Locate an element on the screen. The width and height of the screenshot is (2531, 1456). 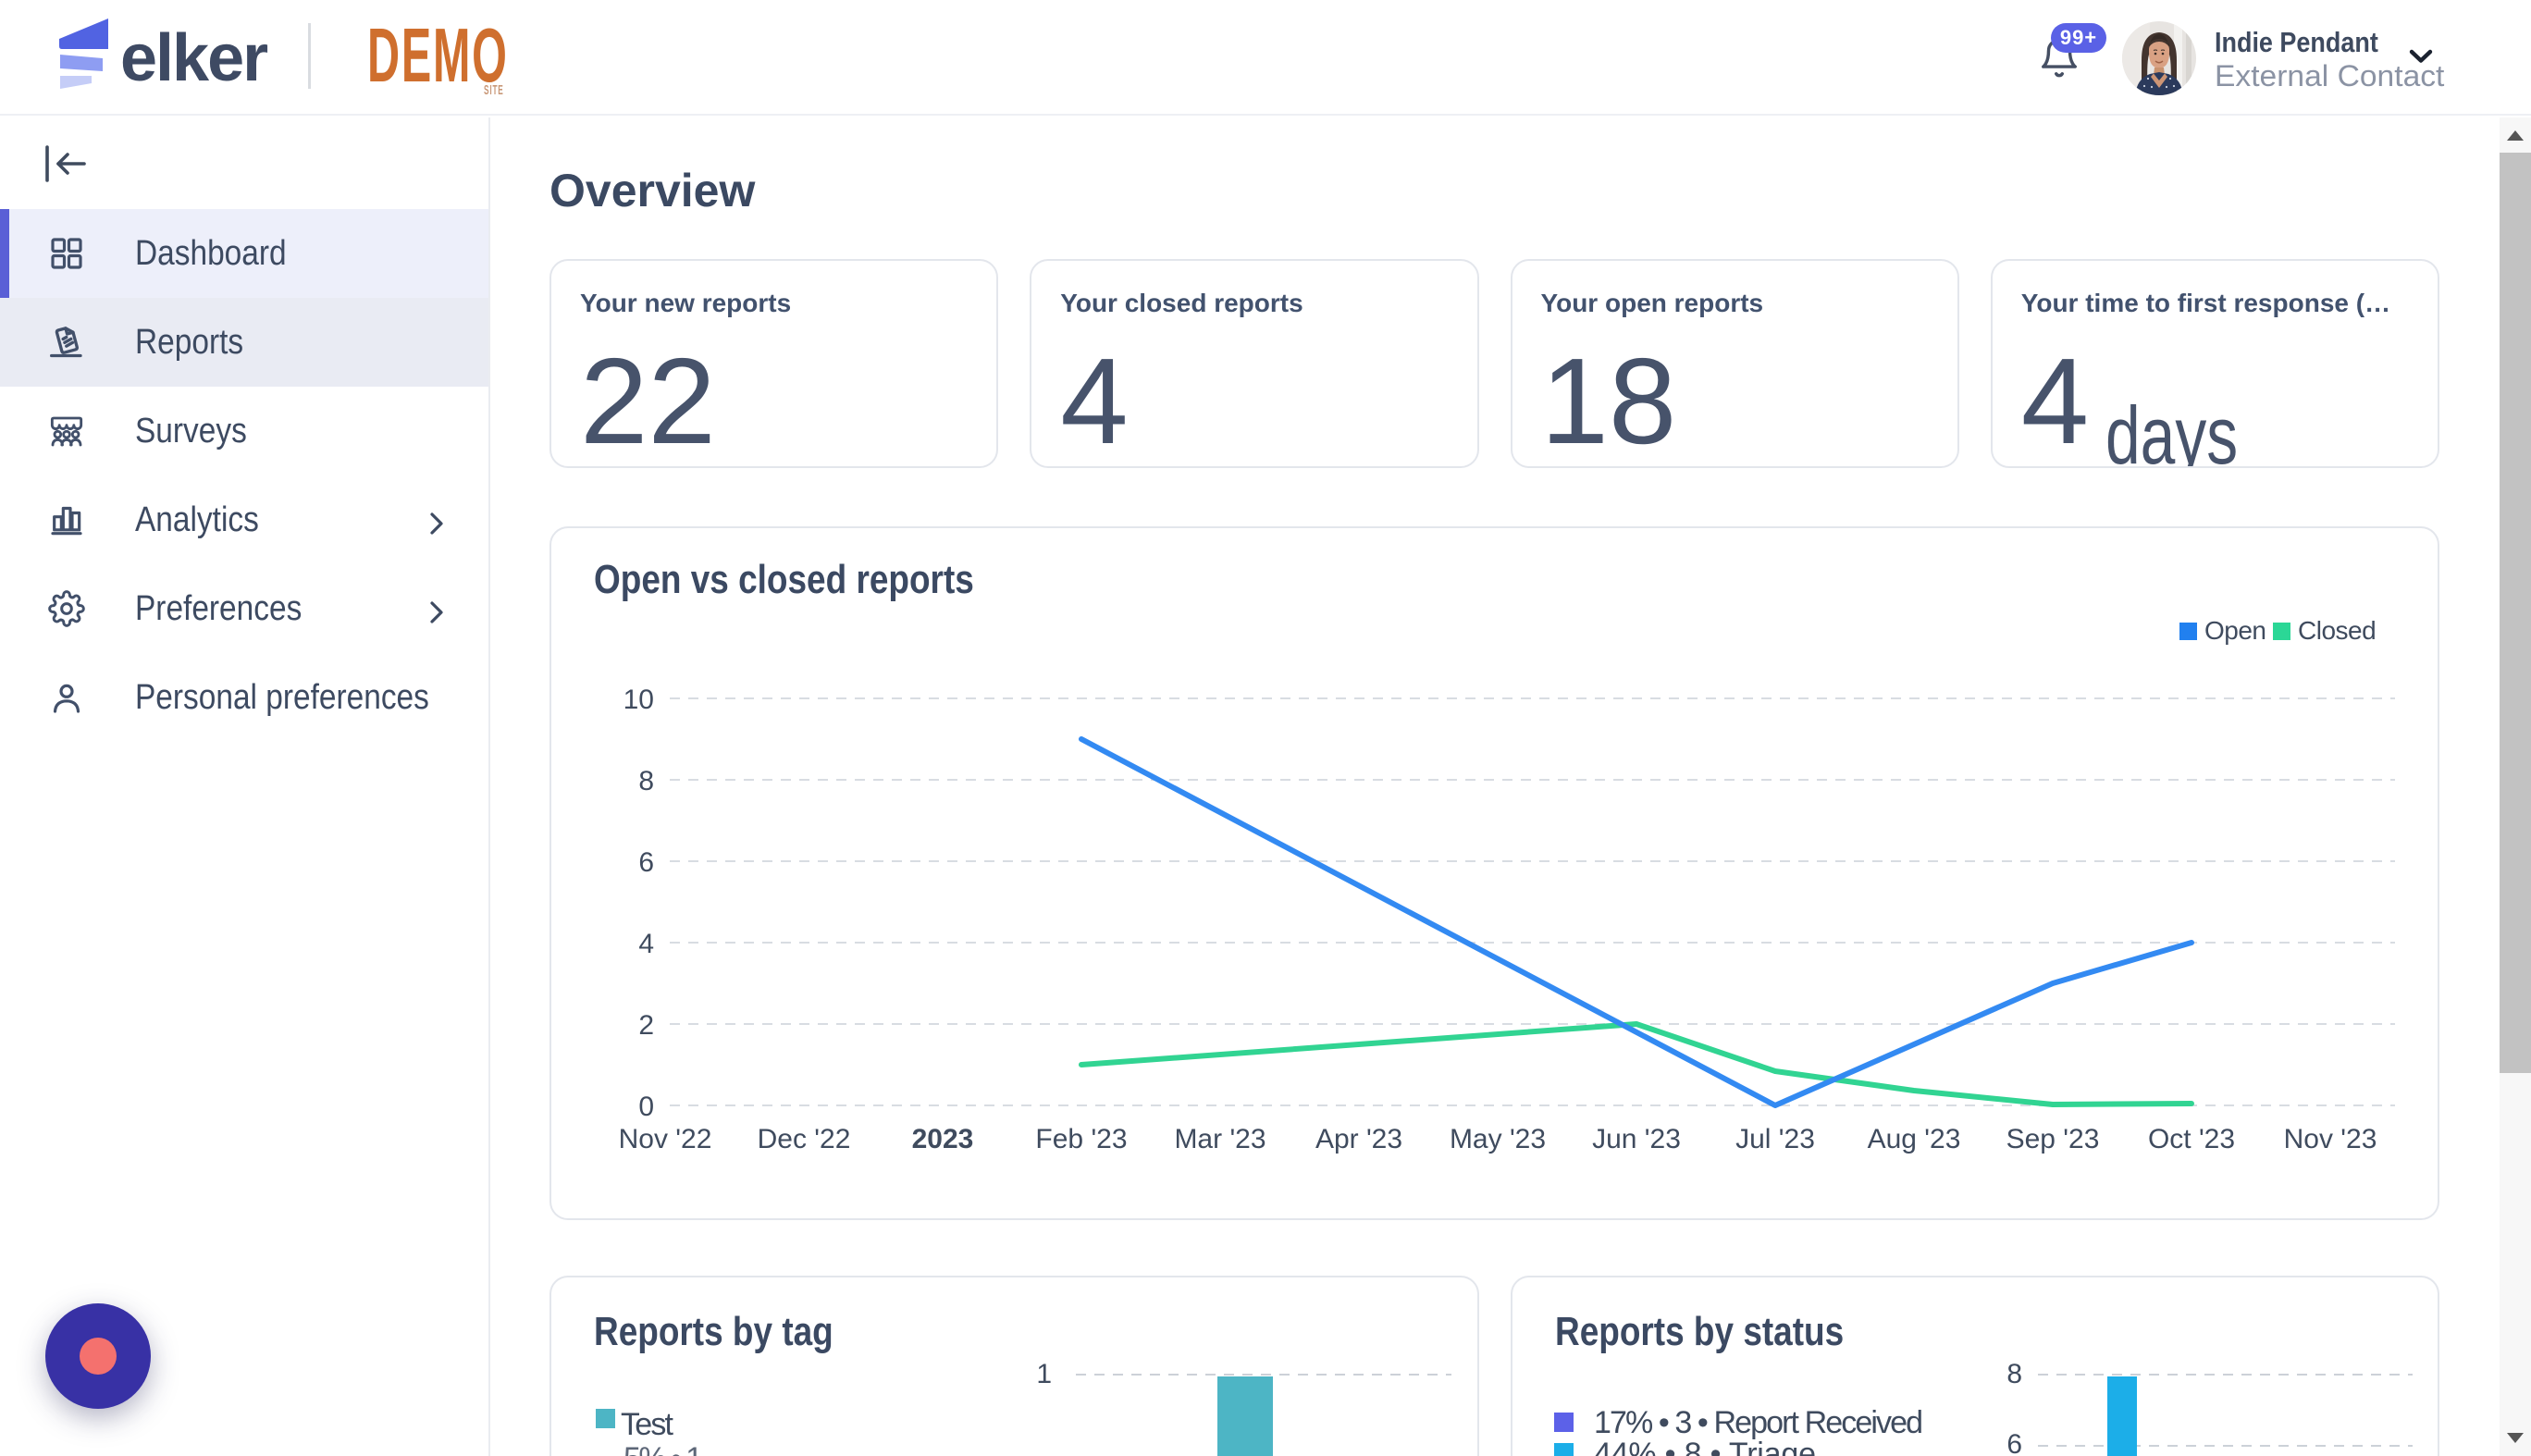
svg-text: 1 is located at coordinates (1044, 1374).